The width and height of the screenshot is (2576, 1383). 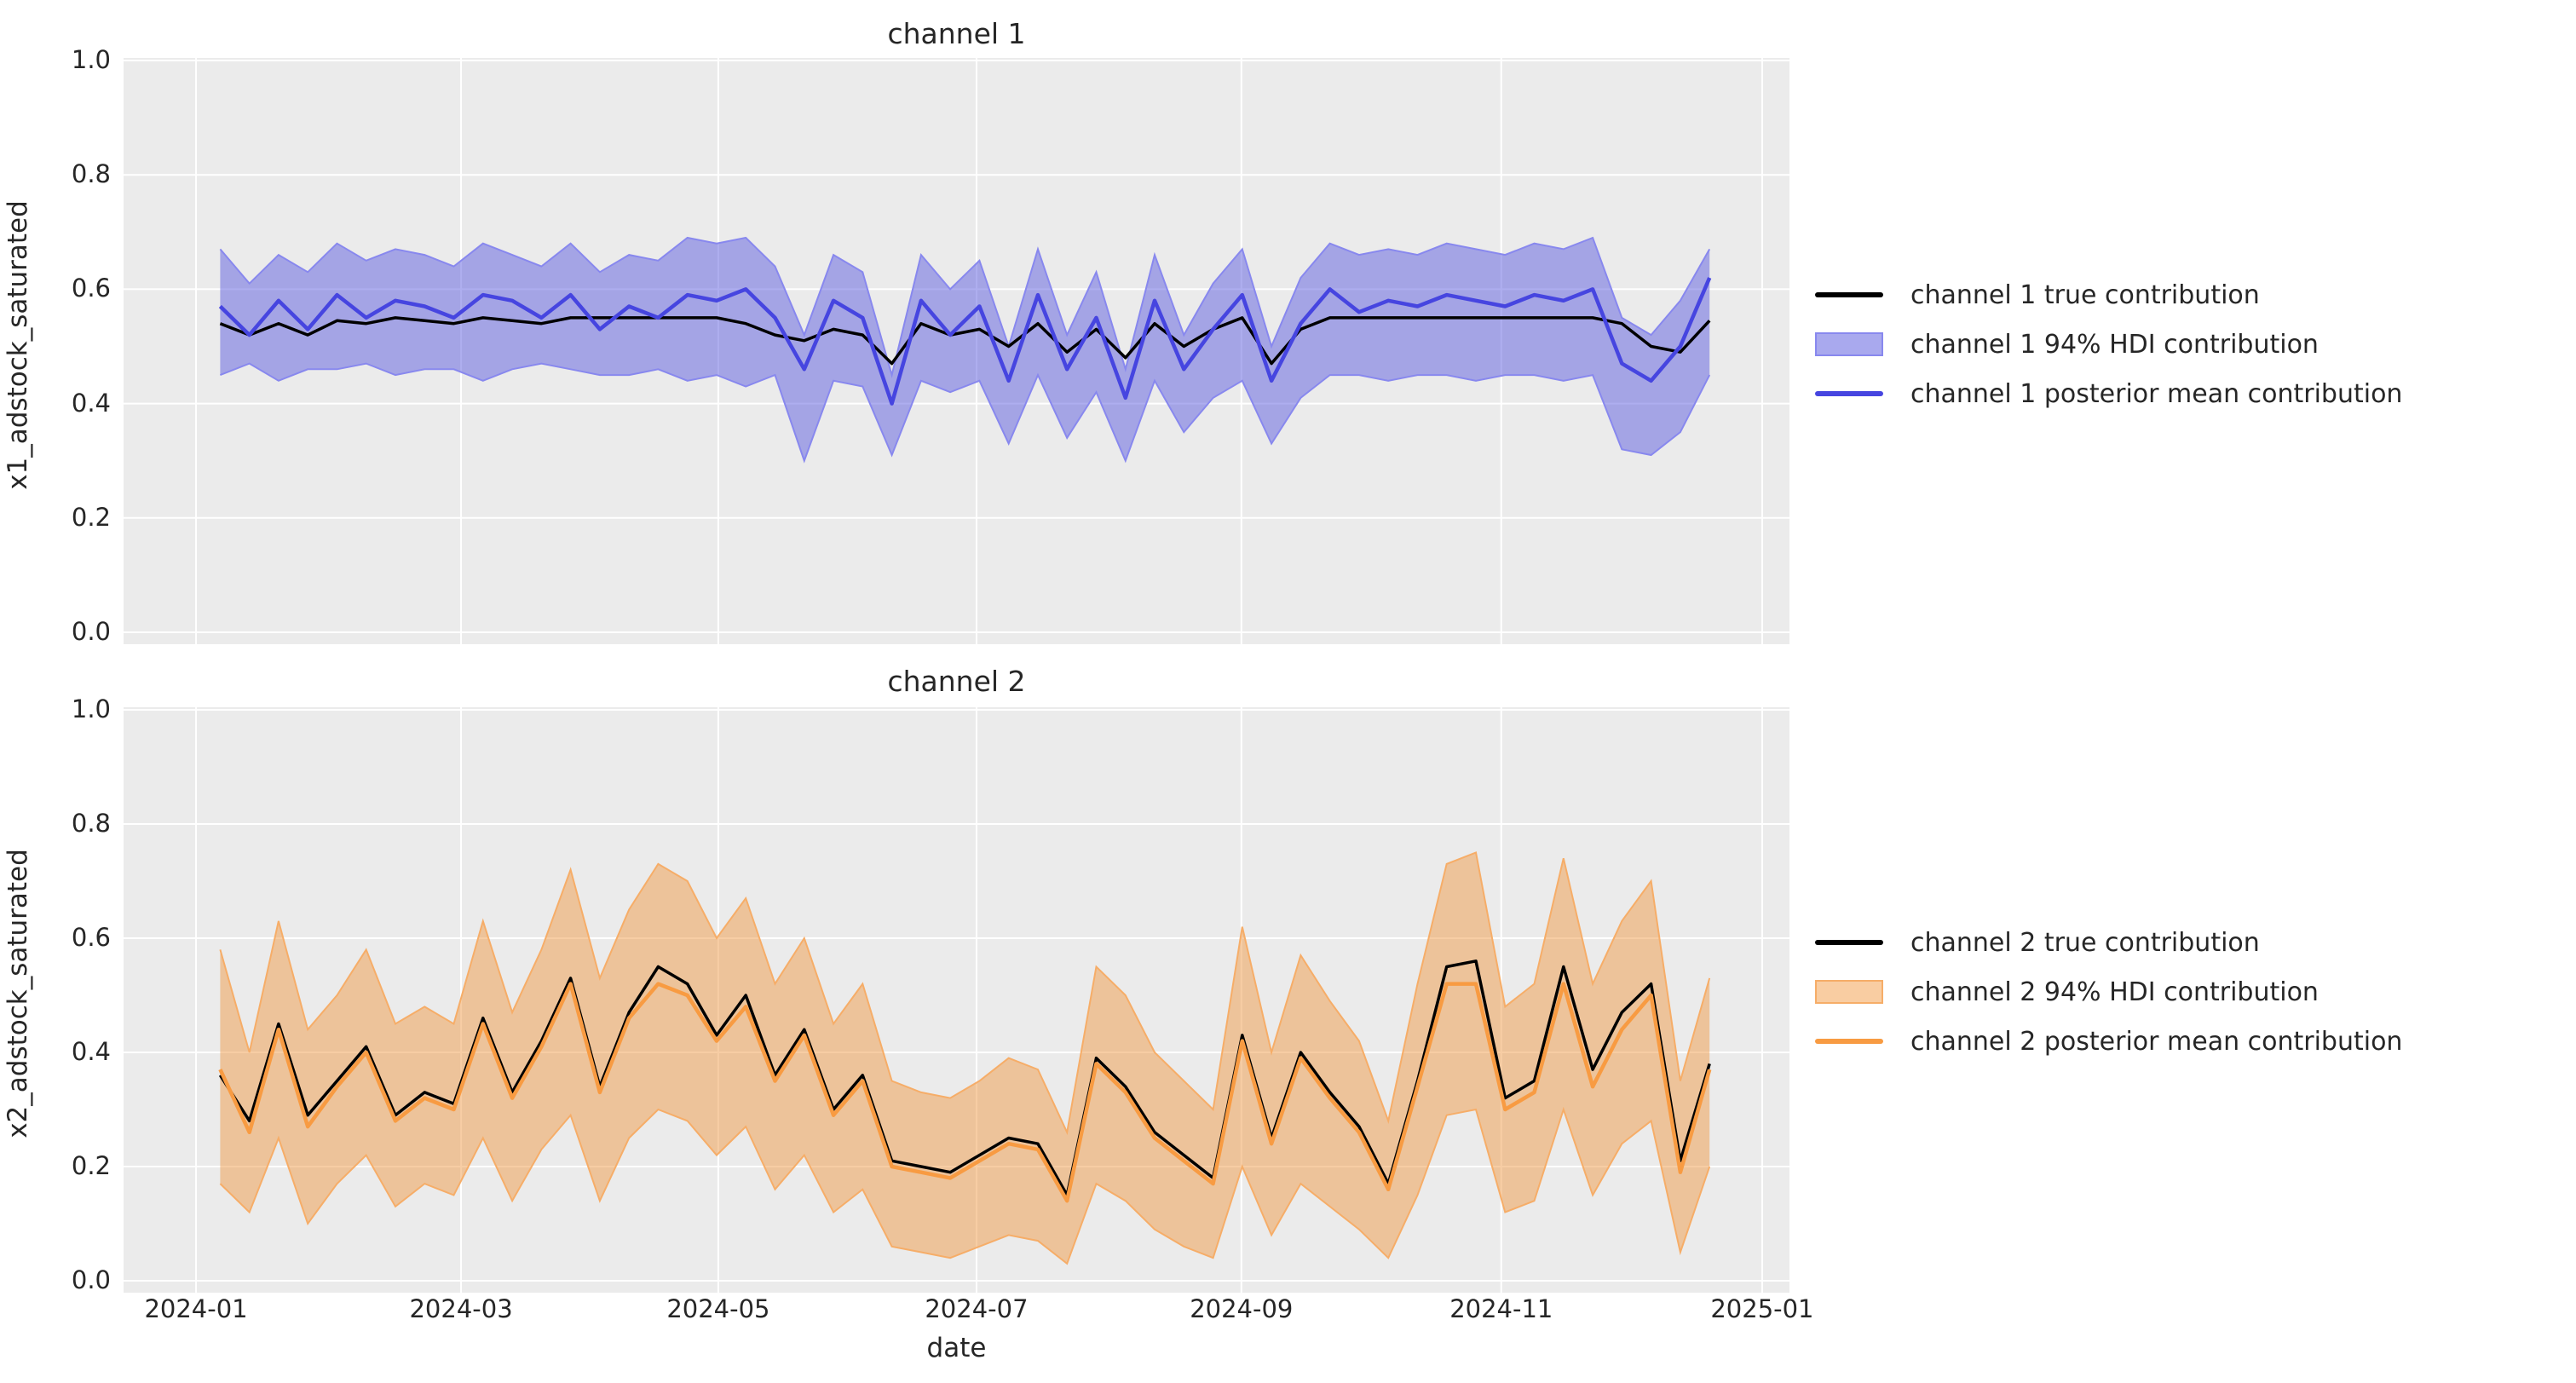 What do you see at coordinates (2114, 344) in the screenshot?
I see `legend-label: channel 1 94% HDI contribution` at bounding box center [2114, 344].